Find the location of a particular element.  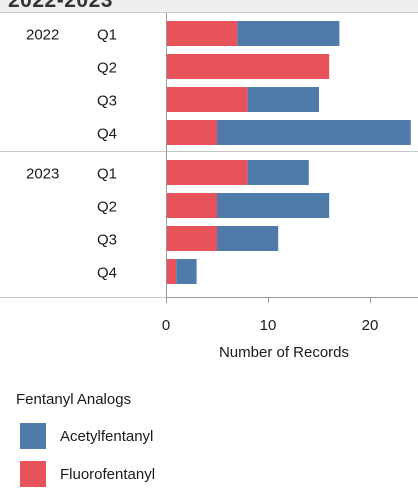

x-tick-label-20: 20 is located at coordinates (370, 325).